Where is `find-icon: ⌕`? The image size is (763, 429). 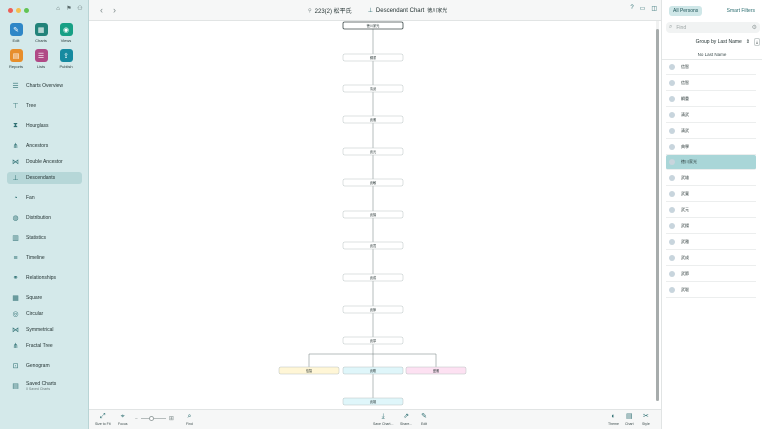
find-icon: ⌕ is located at coordinates (189, 416).